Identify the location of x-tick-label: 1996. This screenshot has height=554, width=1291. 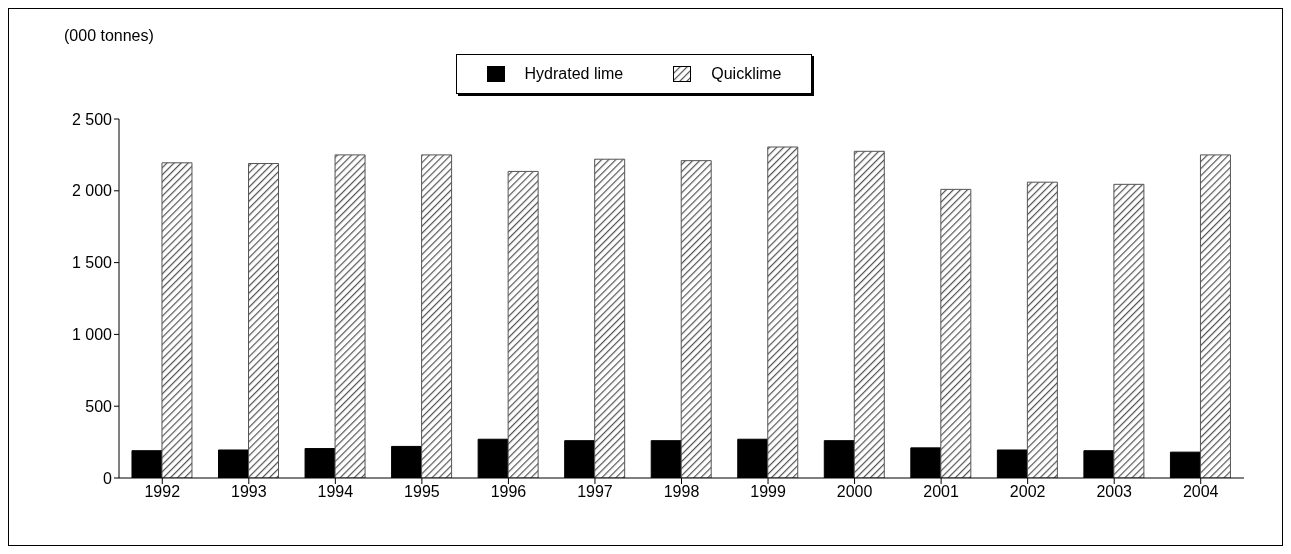
(508, 492).